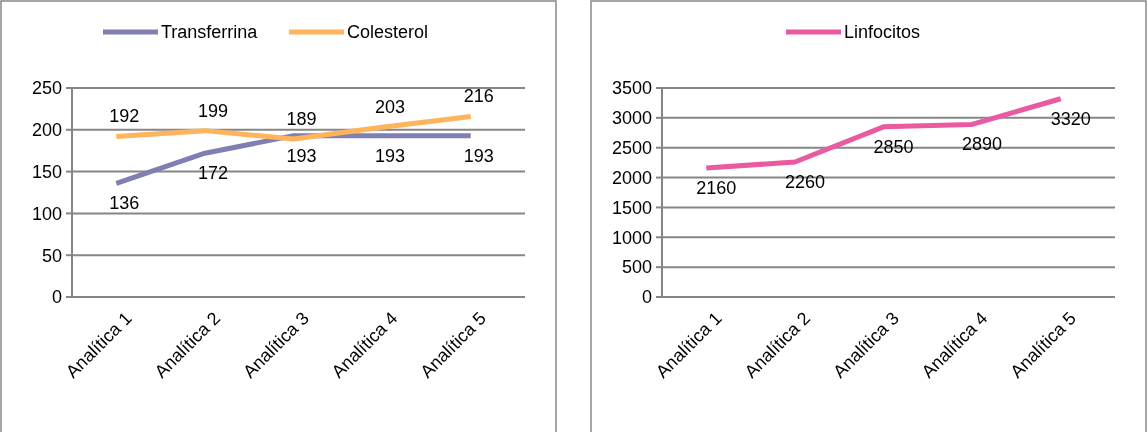  What do you see at coordinates (46, 130) in the screenshot?
I see `y-tick-label: 200` at bounding box center [46, 130].